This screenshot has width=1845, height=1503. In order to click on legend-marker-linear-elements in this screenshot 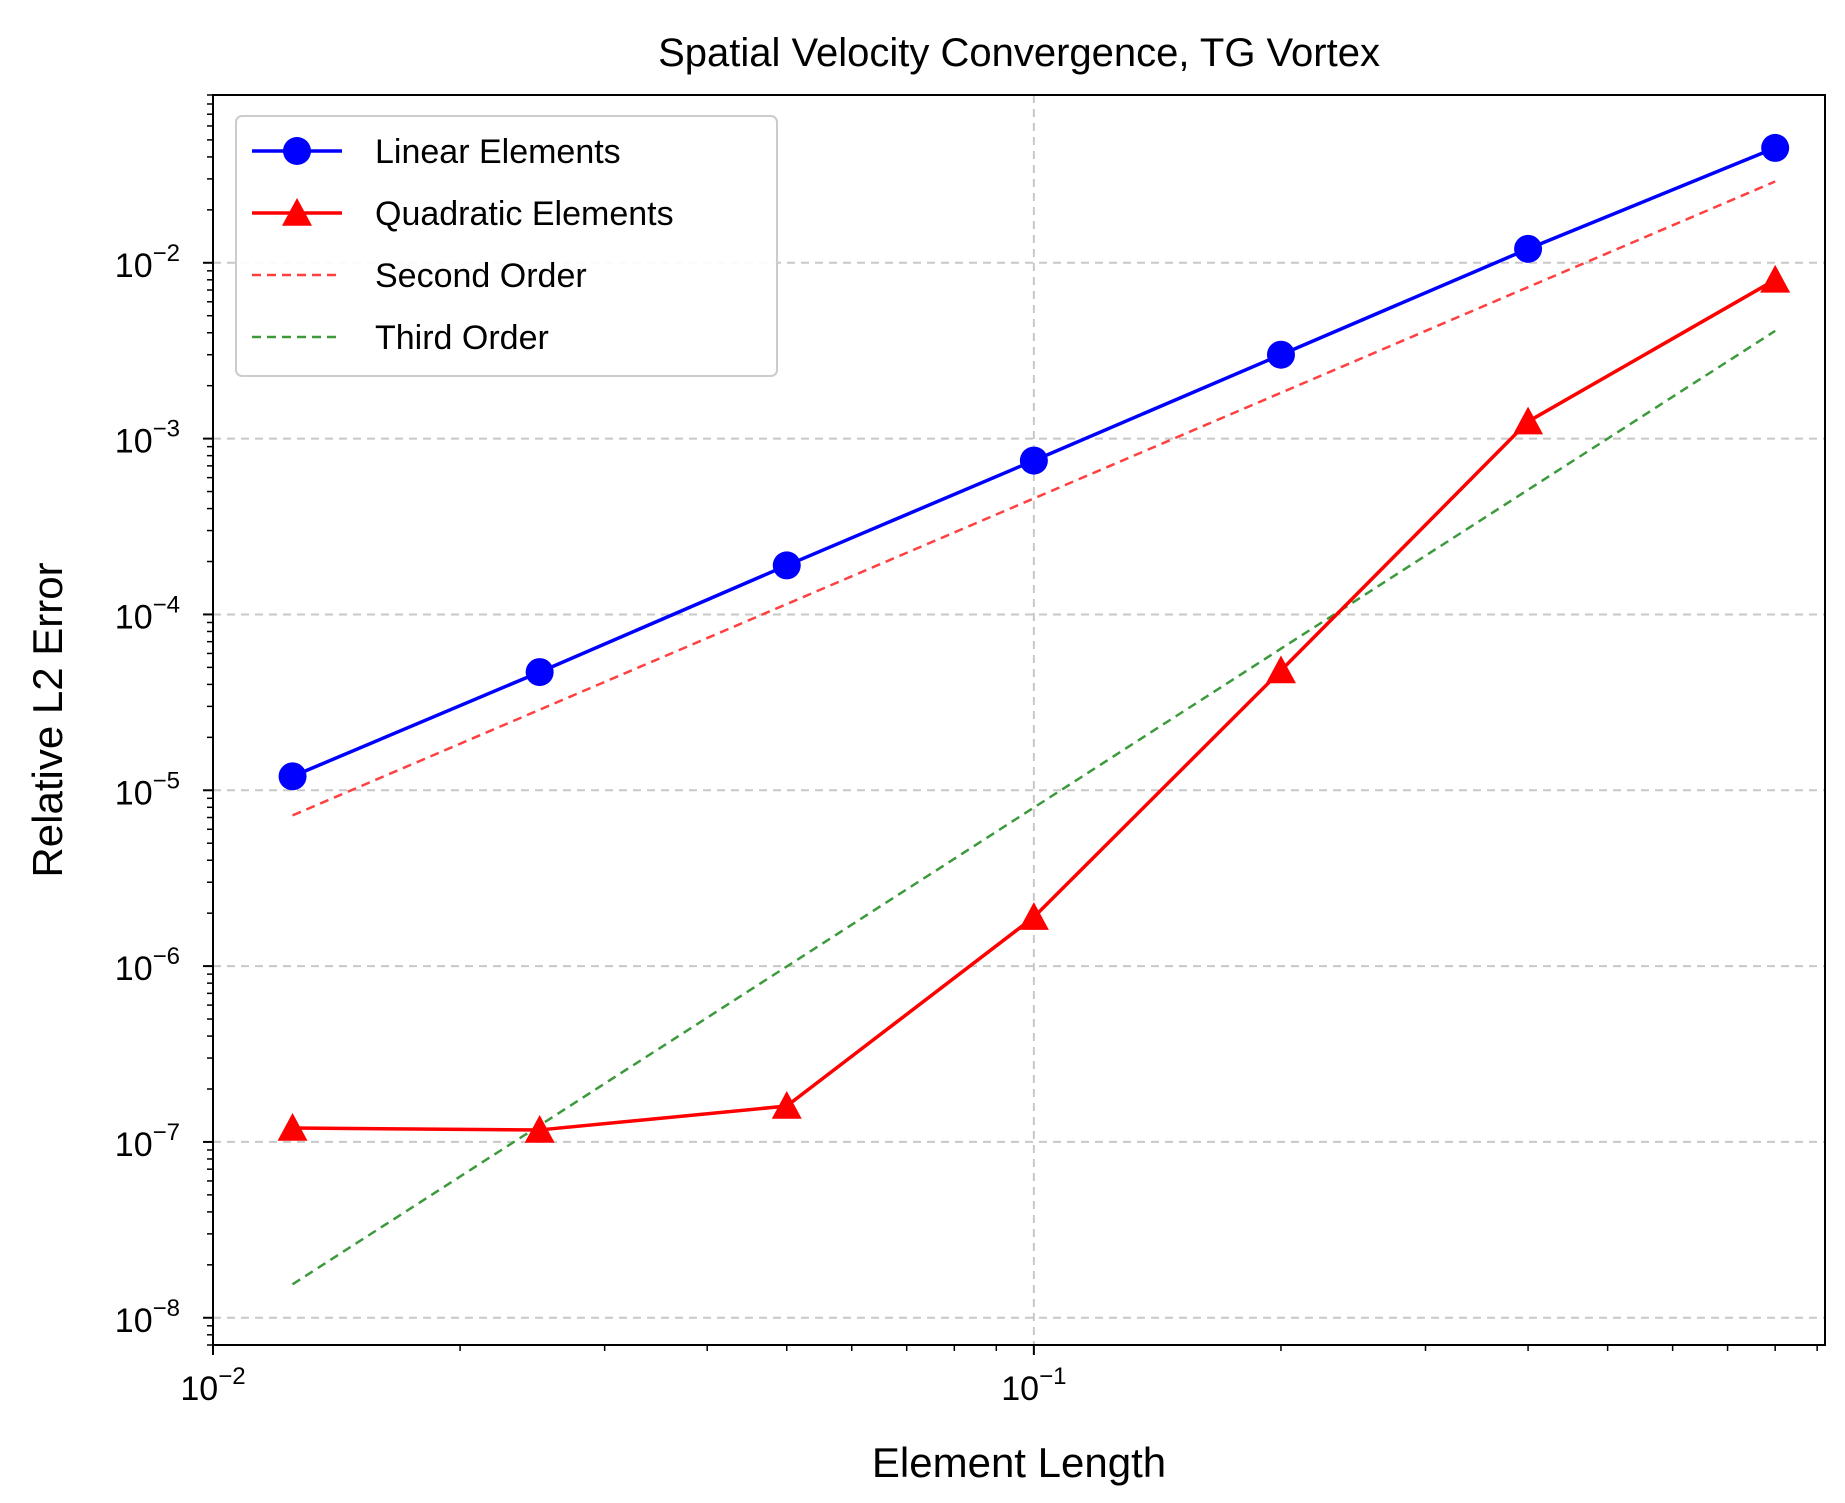, I will do `click(297, 151)`.